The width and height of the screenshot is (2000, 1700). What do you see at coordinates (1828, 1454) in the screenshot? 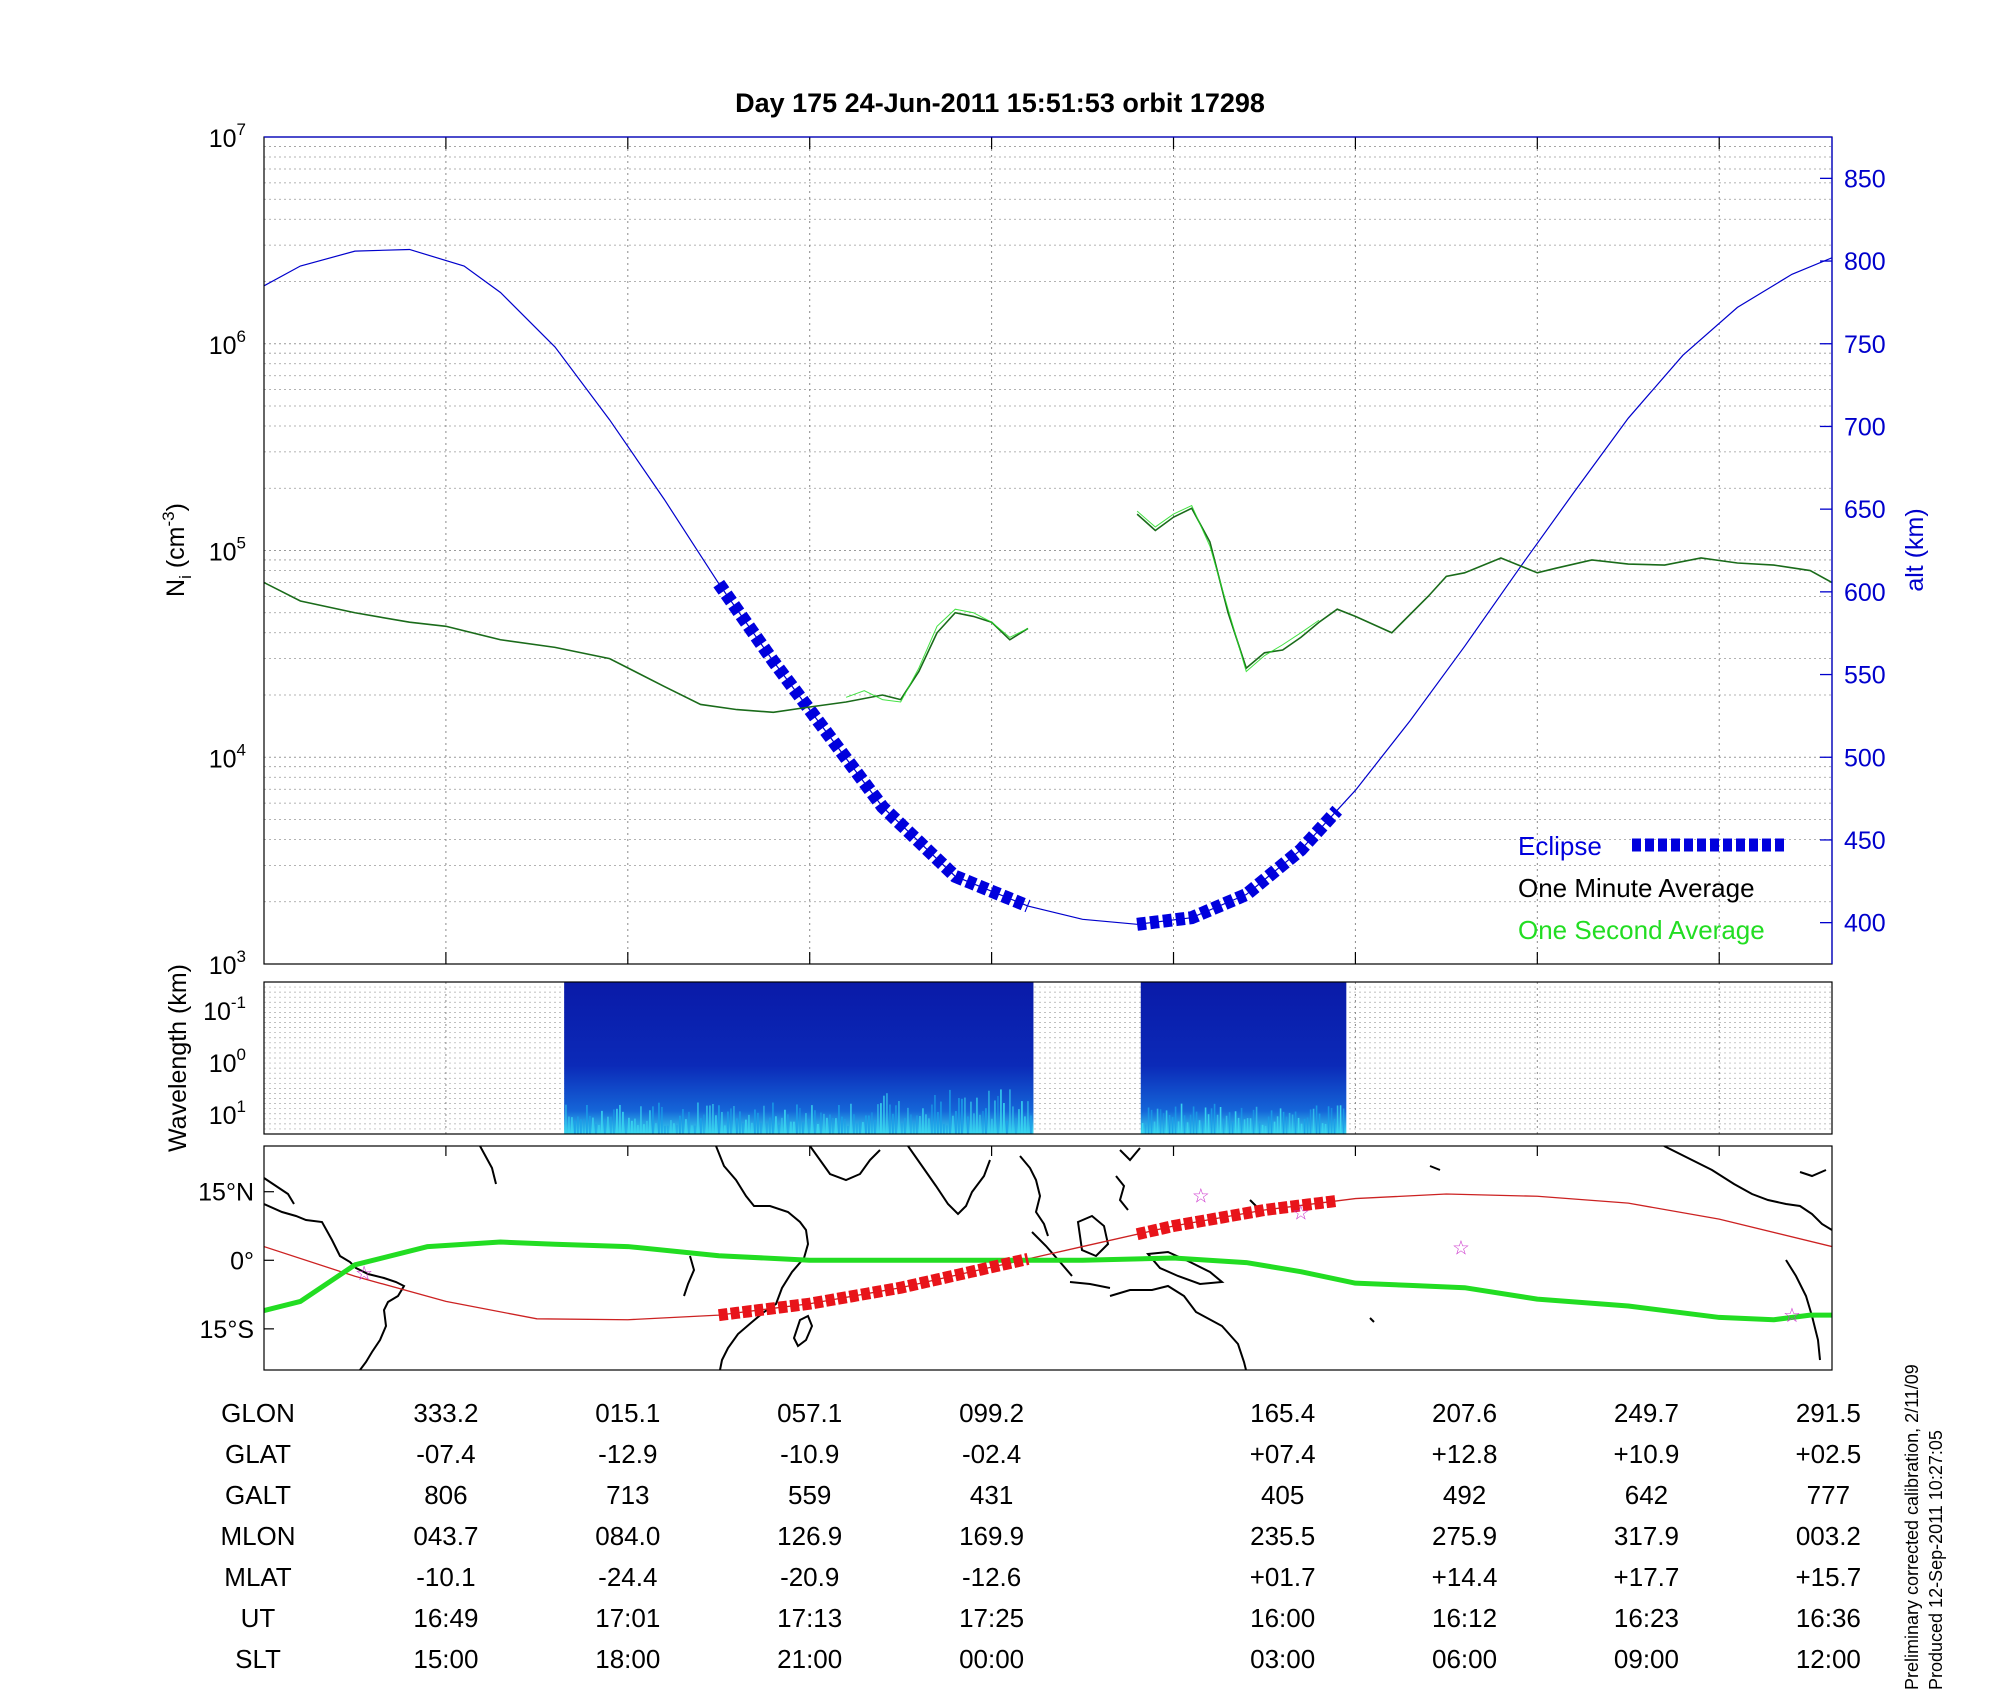
I see `table-cell: +02.5` at bounding box center [1828, 1454].